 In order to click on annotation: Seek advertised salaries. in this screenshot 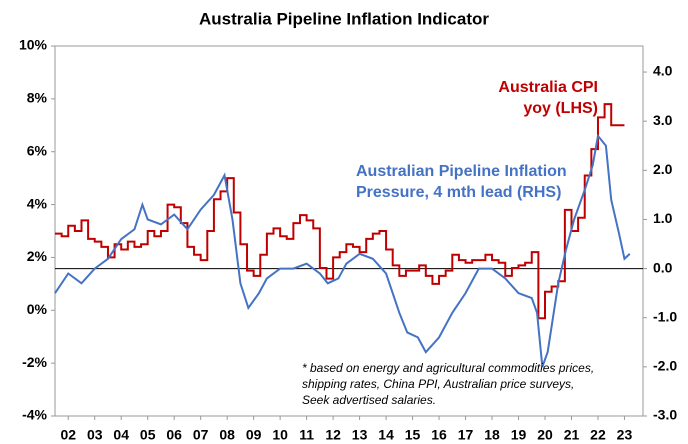, I will do `click(369, 400)`.